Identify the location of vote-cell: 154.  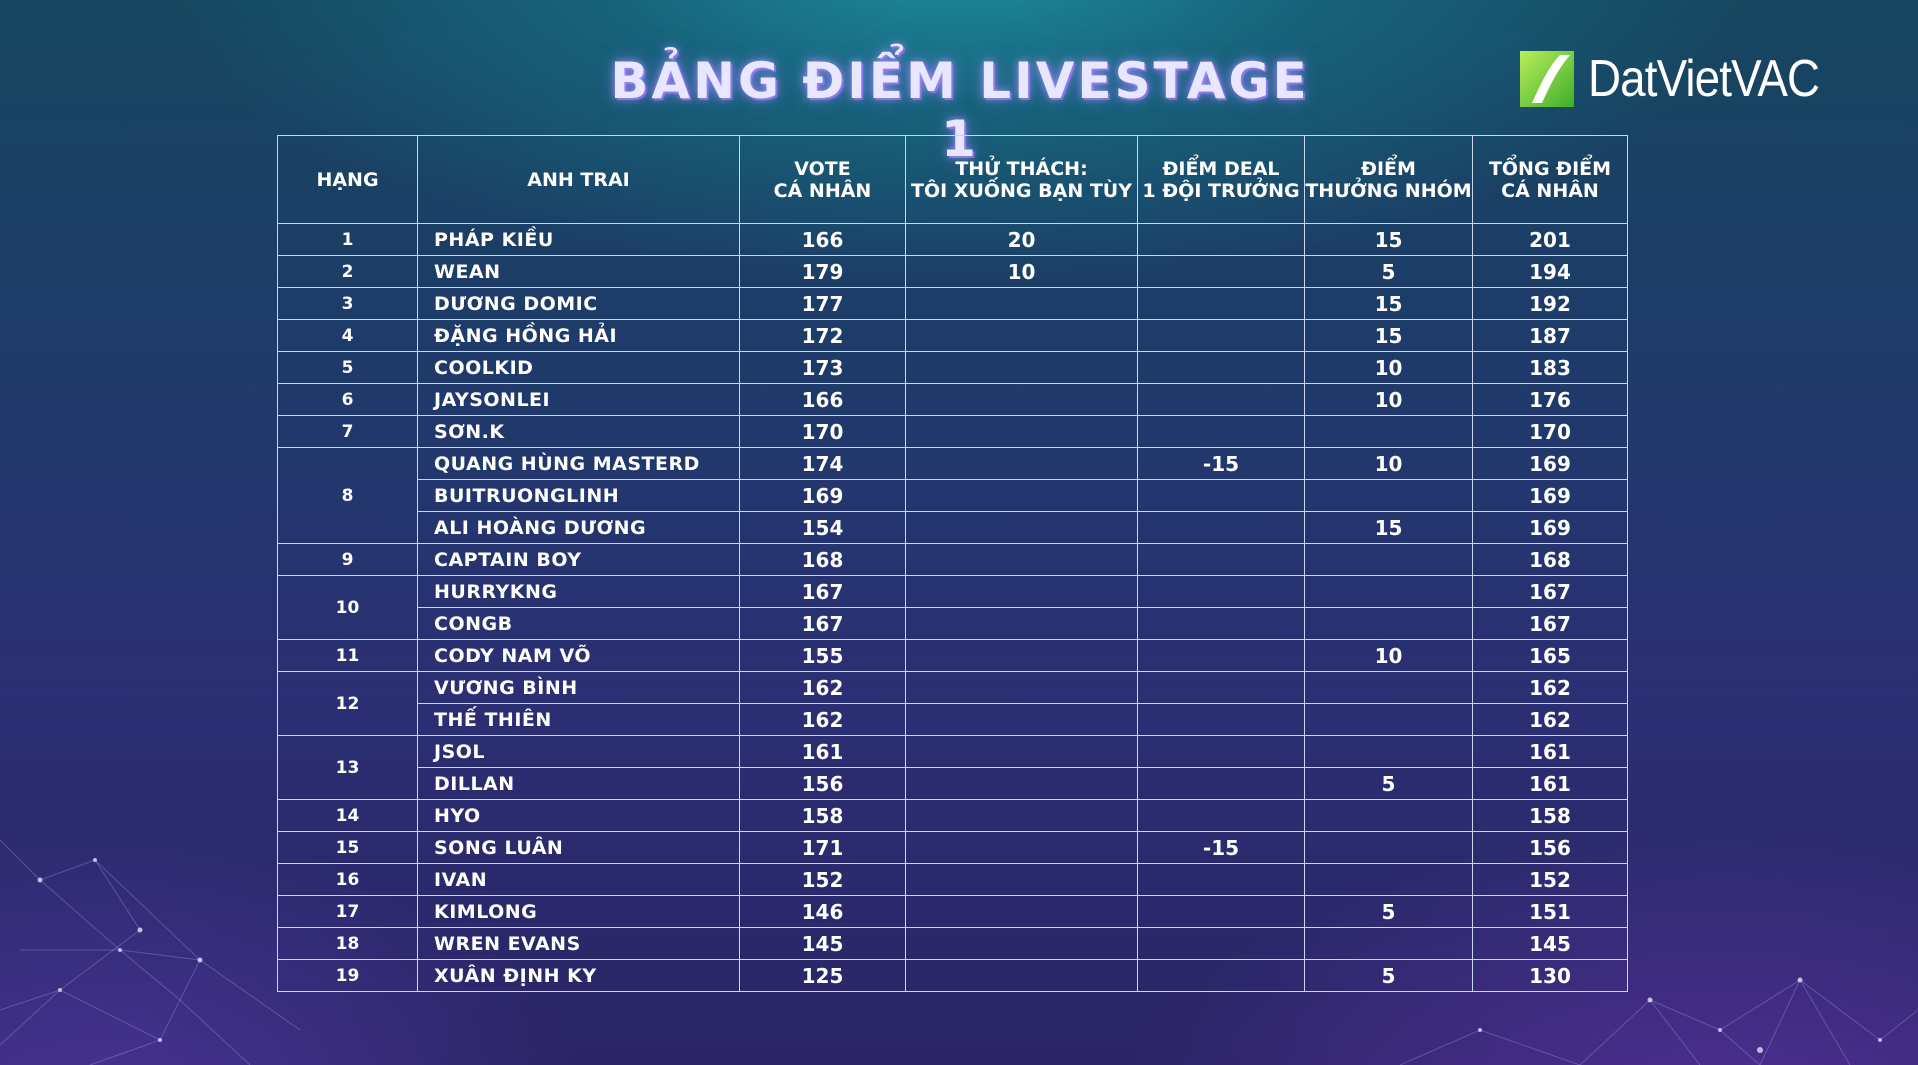
(822, 527).